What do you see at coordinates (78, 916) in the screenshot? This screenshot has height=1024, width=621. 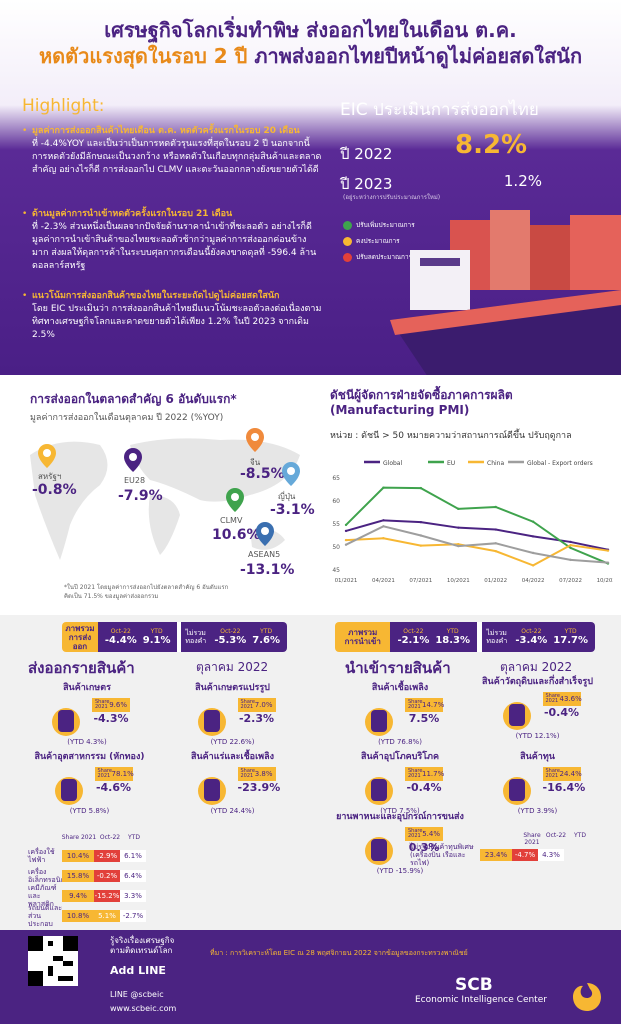 I see `row-share: 10.8%` at bounding box center [78, 916].